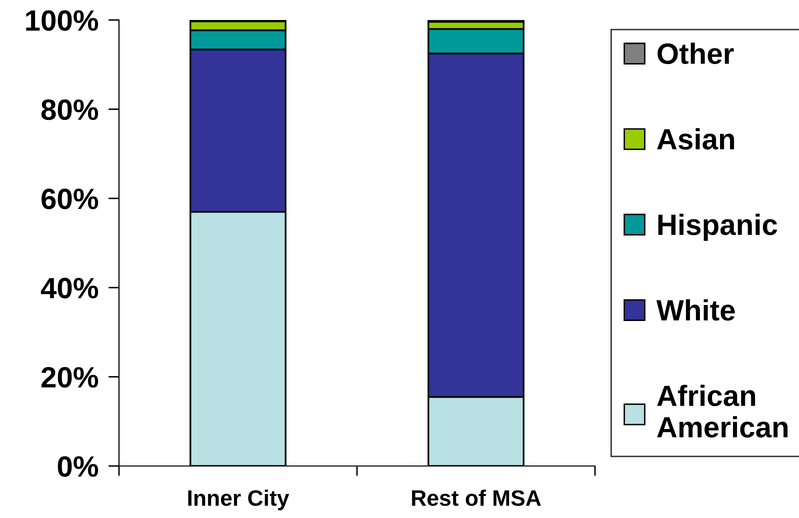  I want to click on y-tick-label: 80%, so click(69, 109).